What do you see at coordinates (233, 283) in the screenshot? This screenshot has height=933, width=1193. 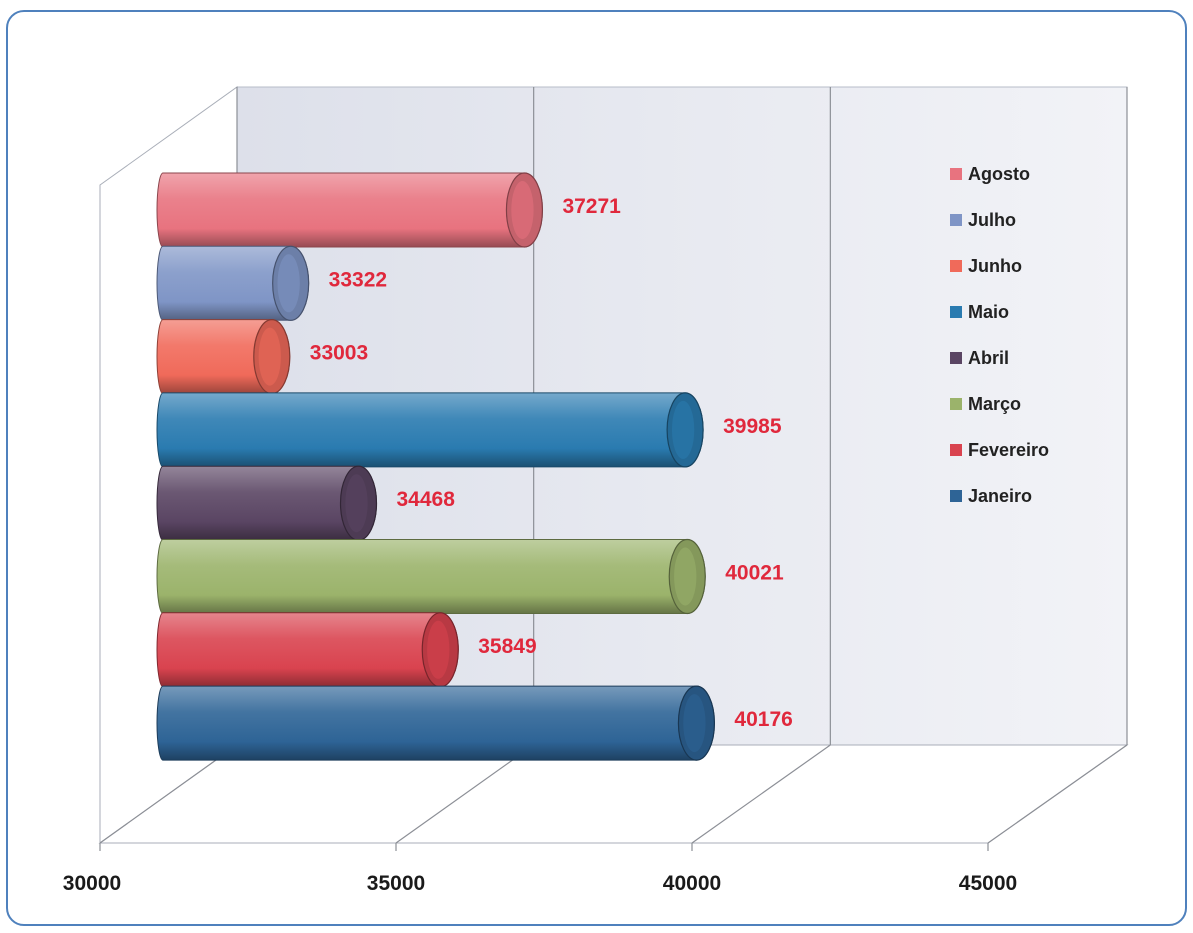 I see `bar-julho` at bounding box center [233, 283].